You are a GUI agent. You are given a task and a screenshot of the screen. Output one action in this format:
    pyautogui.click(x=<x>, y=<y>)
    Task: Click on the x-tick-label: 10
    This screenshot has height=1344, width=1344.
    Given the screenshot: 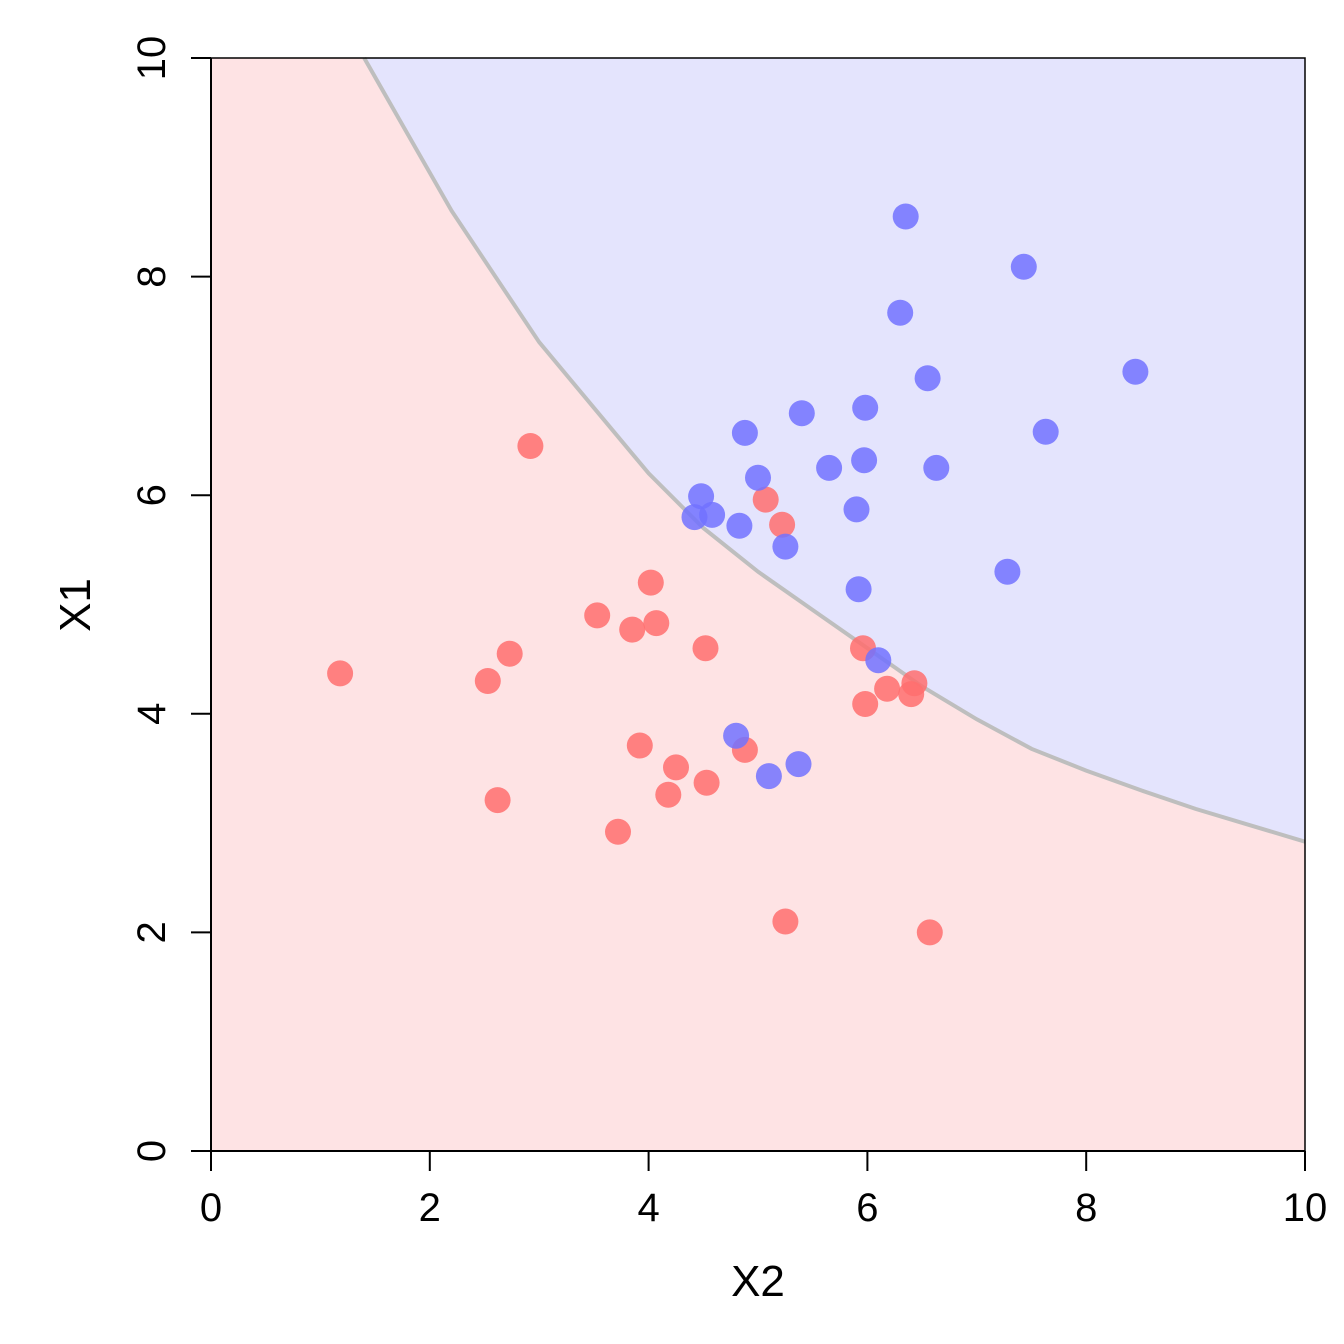 What is the action you would take?
    pyautogui.click(x=1305, y=1208)
    